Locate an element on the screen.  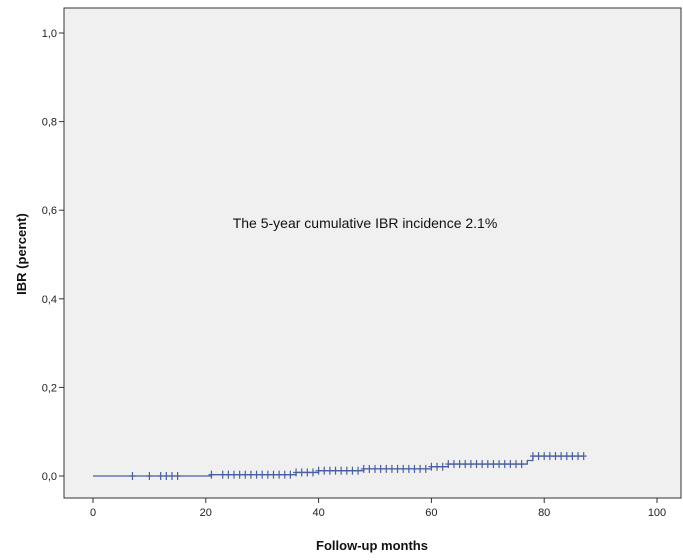
y-tick-label: 0,8 is located at coordinates (49, 123).